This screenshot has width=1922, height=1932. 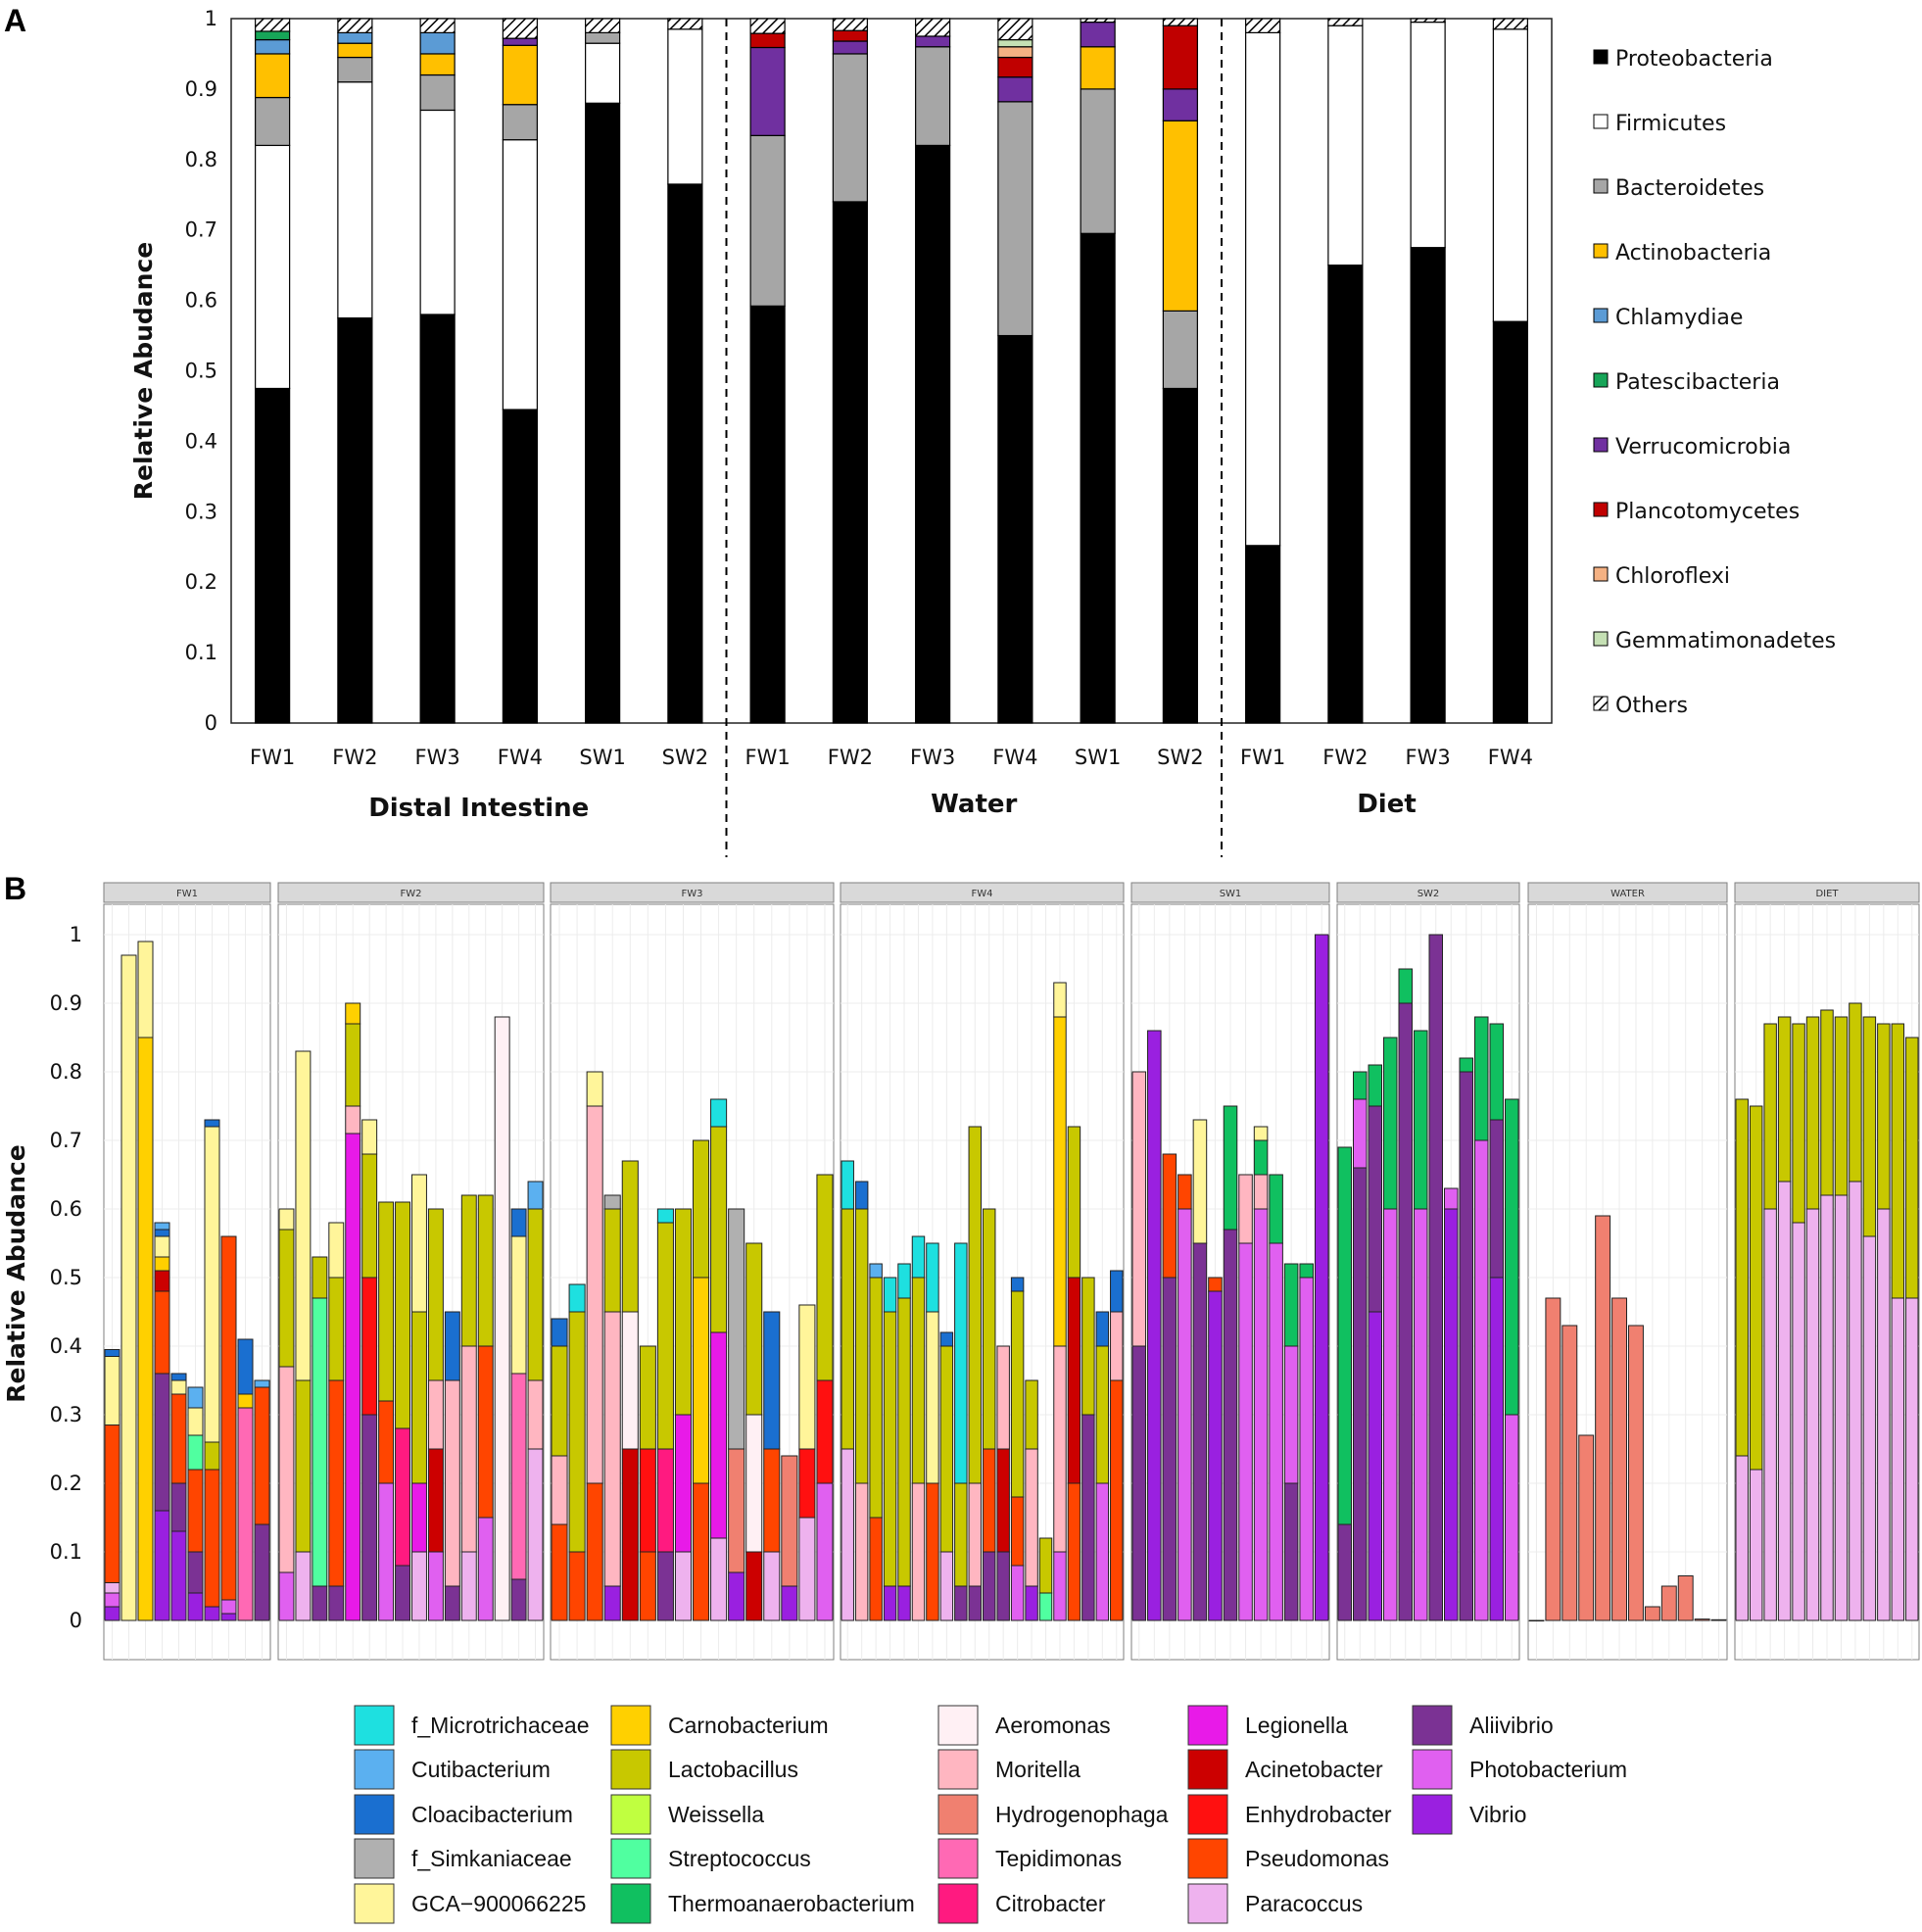 I want to click on y-tick-label: 0.6, so click(x=201, y=301).